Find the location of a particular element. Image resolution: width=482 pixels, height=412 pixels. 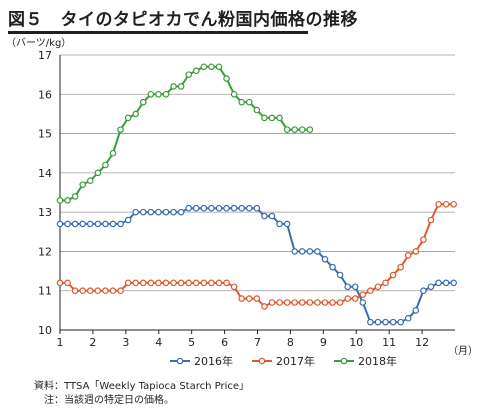

x-tick-label-2: 2 is located at coordinates (92, 342).